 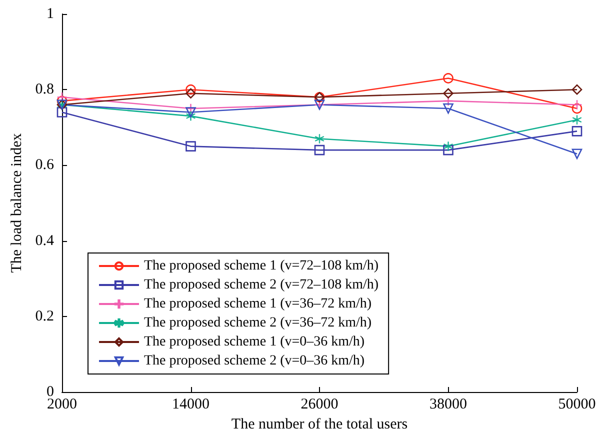 I want to click on legend-label: The proposed scheme 1 (v=0–36 km/h), so click(x=254, y=342).